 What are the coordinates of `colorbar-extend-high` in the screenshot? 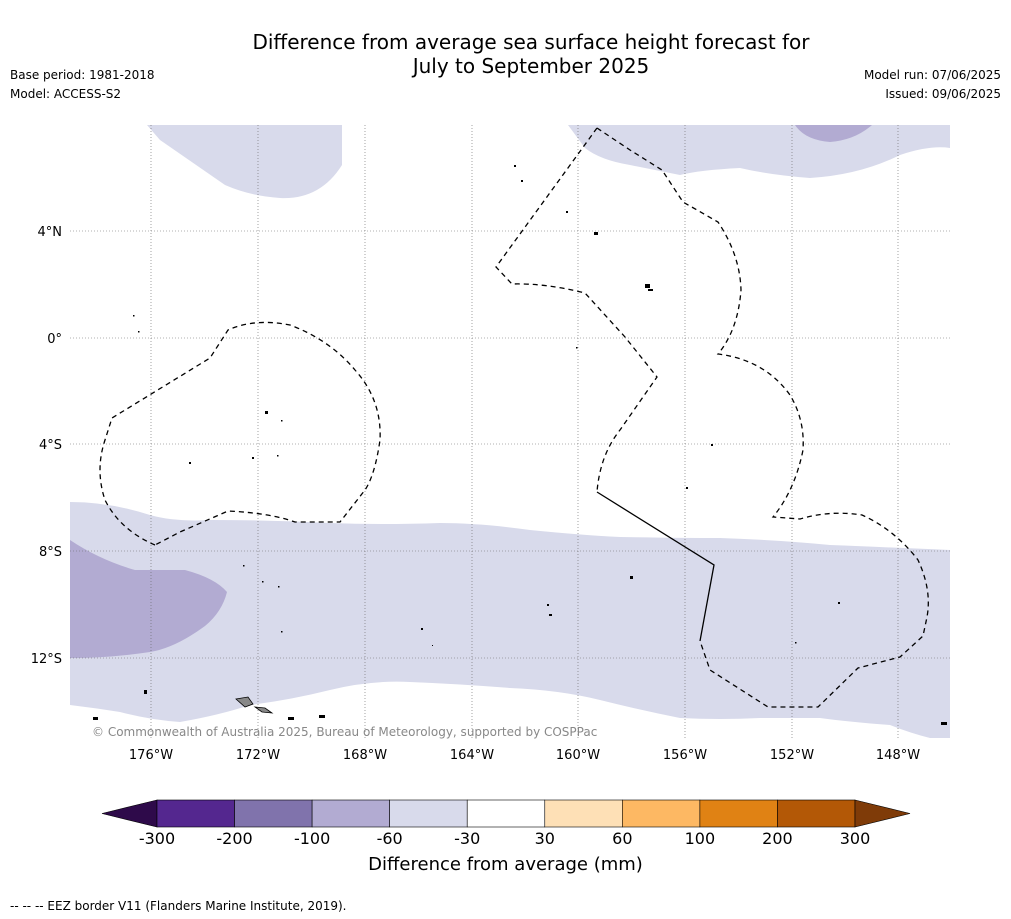 It's located at (882, 813).